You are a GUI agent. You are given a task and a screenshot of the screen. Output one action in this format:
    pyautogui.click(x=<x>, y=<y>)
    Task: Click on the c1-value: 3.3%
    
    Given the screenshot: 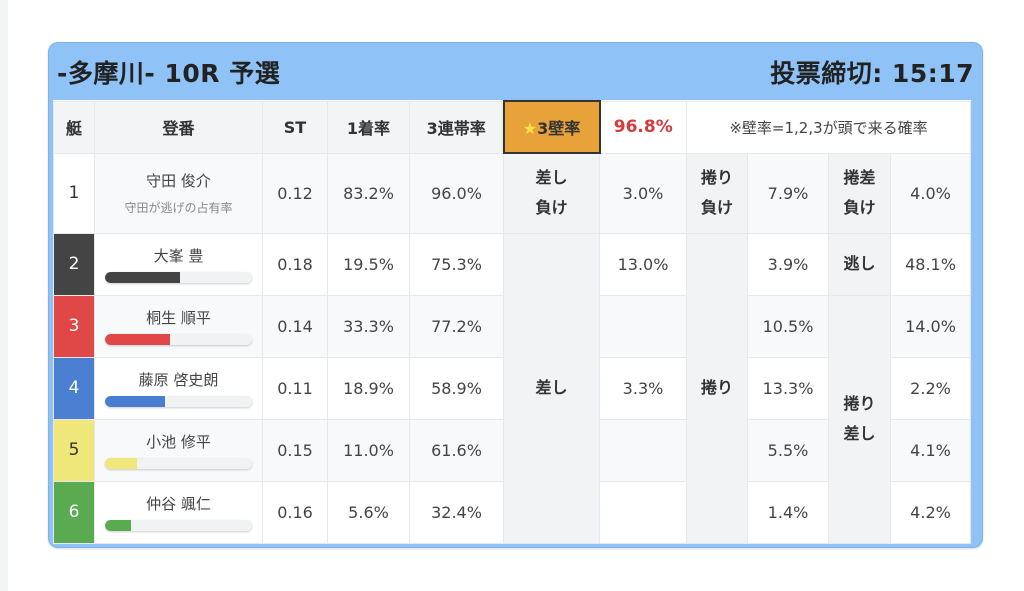 What is the action you would take?
    pyautogui.click(x=643, y=388)
    